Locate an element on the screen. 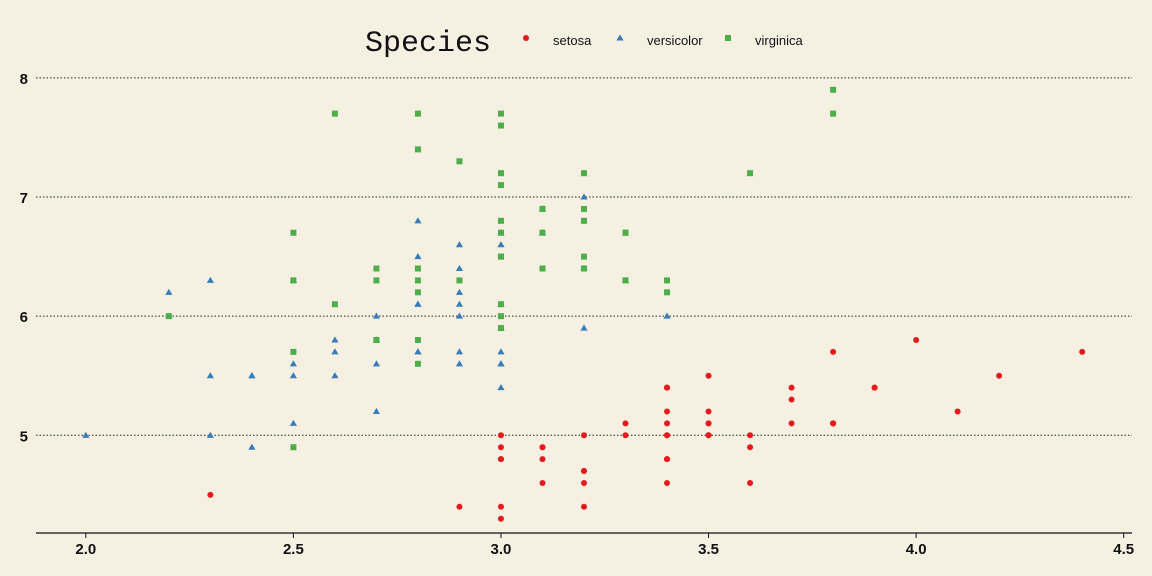 This screenshot has height=576, width=1152. x-tick-label: 3.5 is located at coordinates (708, 549).